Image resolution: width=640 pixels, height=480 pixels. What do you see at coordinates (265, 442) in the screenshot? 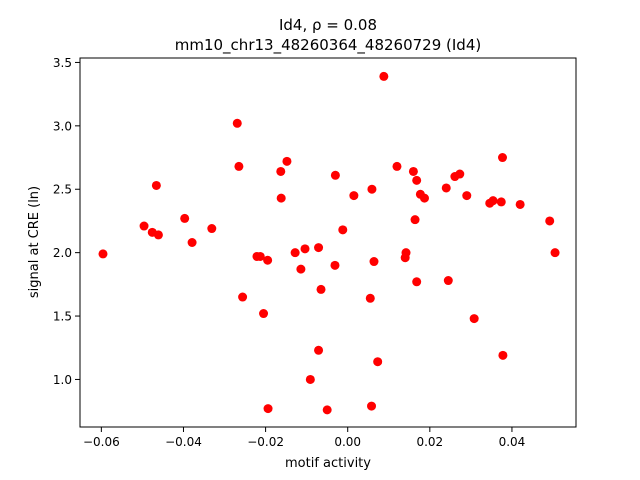
I see `x-tick-label: −0.02` at bounding box center [265, 442].